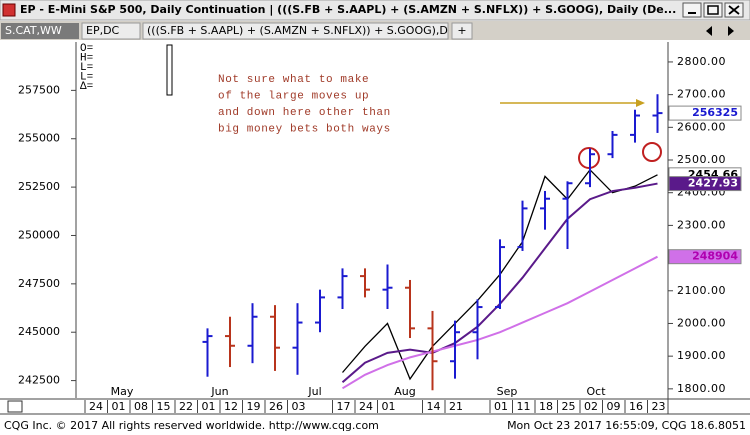  I want to click on close-icon, so click(734, 10).